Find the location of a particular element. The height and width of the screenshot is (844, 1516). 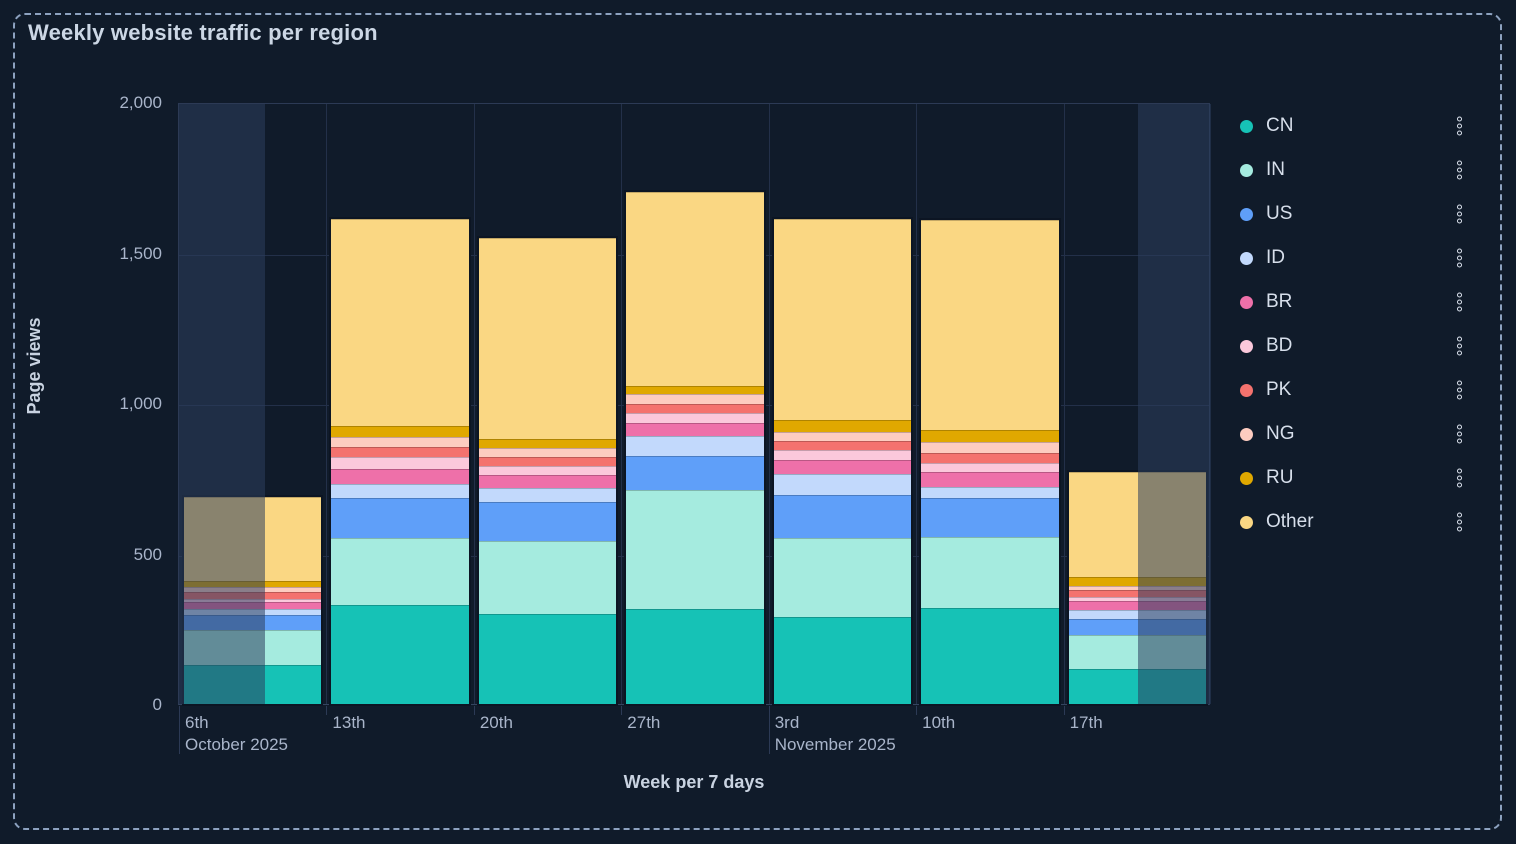

bar-segment-IN-3rd is located at coordinates (842, 577).